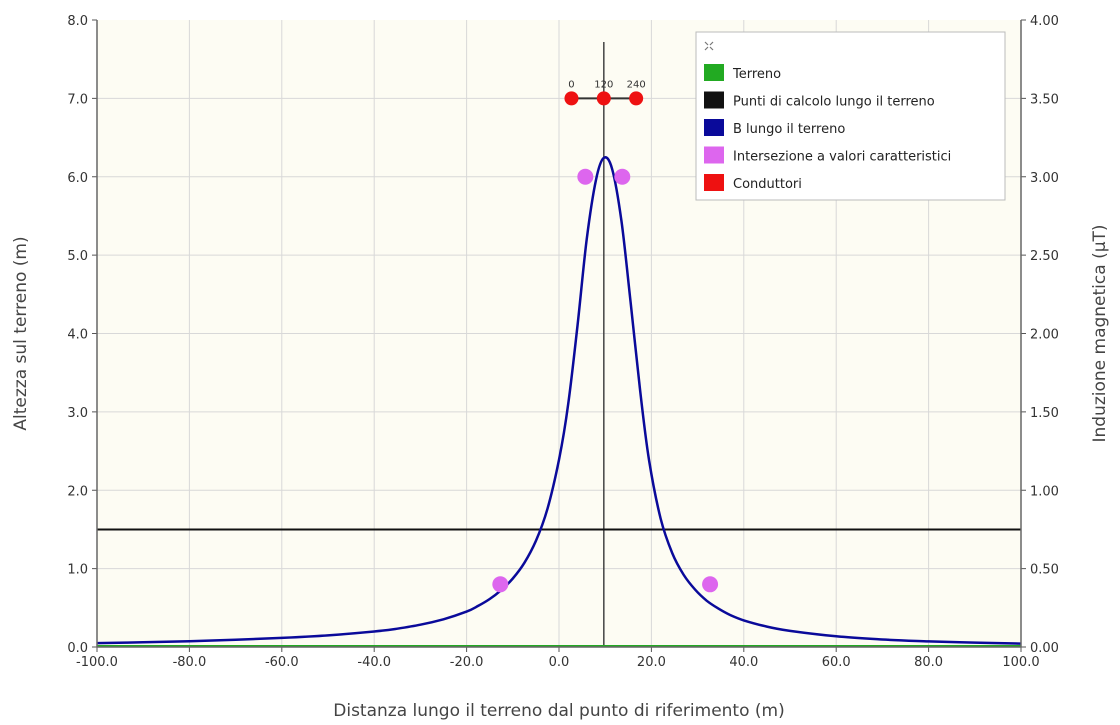 This screenshot has width=1120, height=725. I want to click on y-left-tick-label: 6.0, so click(77, 178).